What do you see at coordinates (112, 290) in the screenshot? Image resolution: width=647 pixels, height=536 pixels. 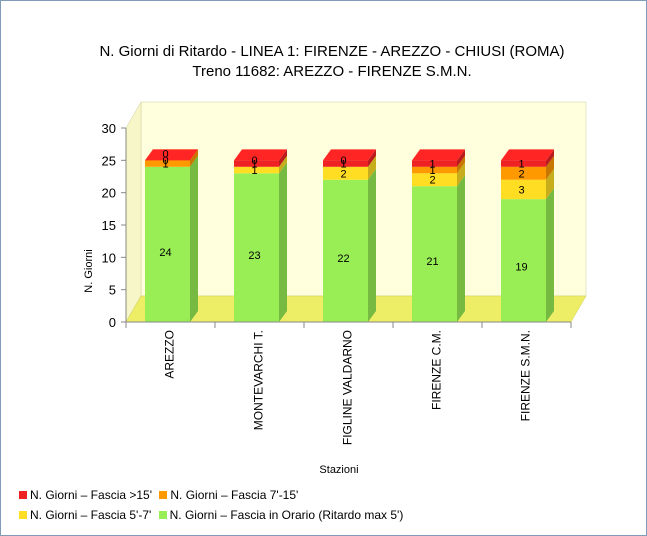 I see `y-tick-label: 5` at bounding box center [112, 290].